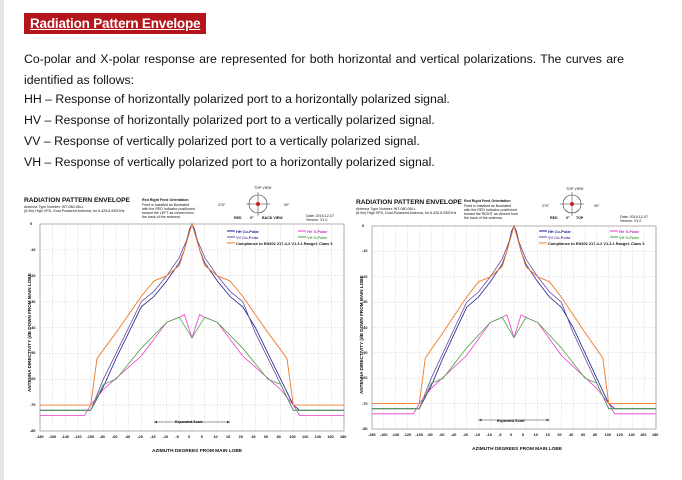 The image size is (682, 480). Describe the element at coordinates (222, 205) in the screenshot. I see `side-label-270: 270°` at that location.